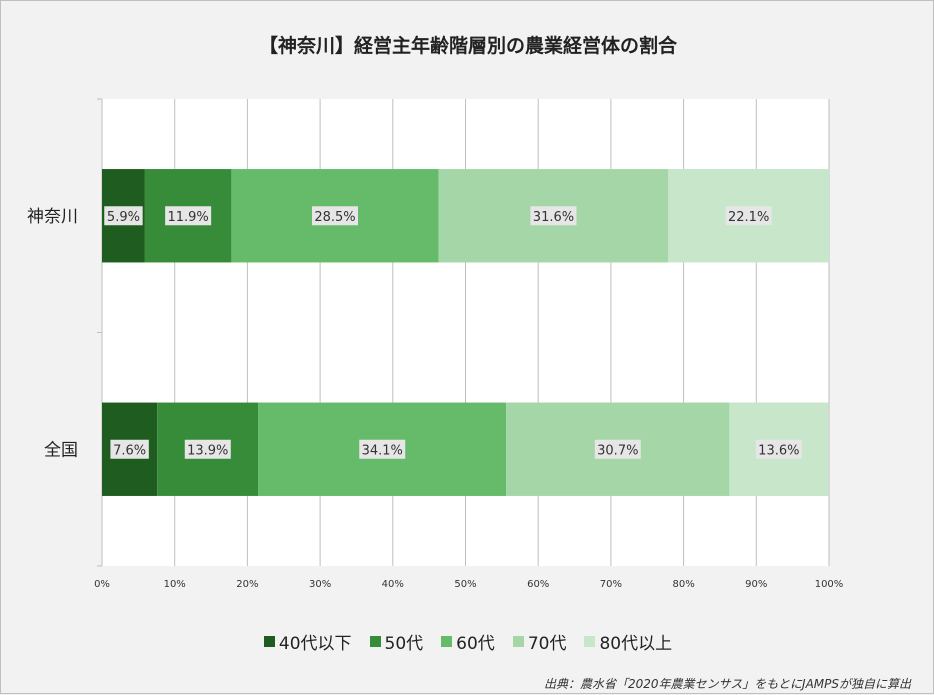 This screenshot has height=695, width=934. What do you see at coordinates (320, 584) in the screenshot?
I see `x-tick-label: 30%` at bounding box center [320, 584].